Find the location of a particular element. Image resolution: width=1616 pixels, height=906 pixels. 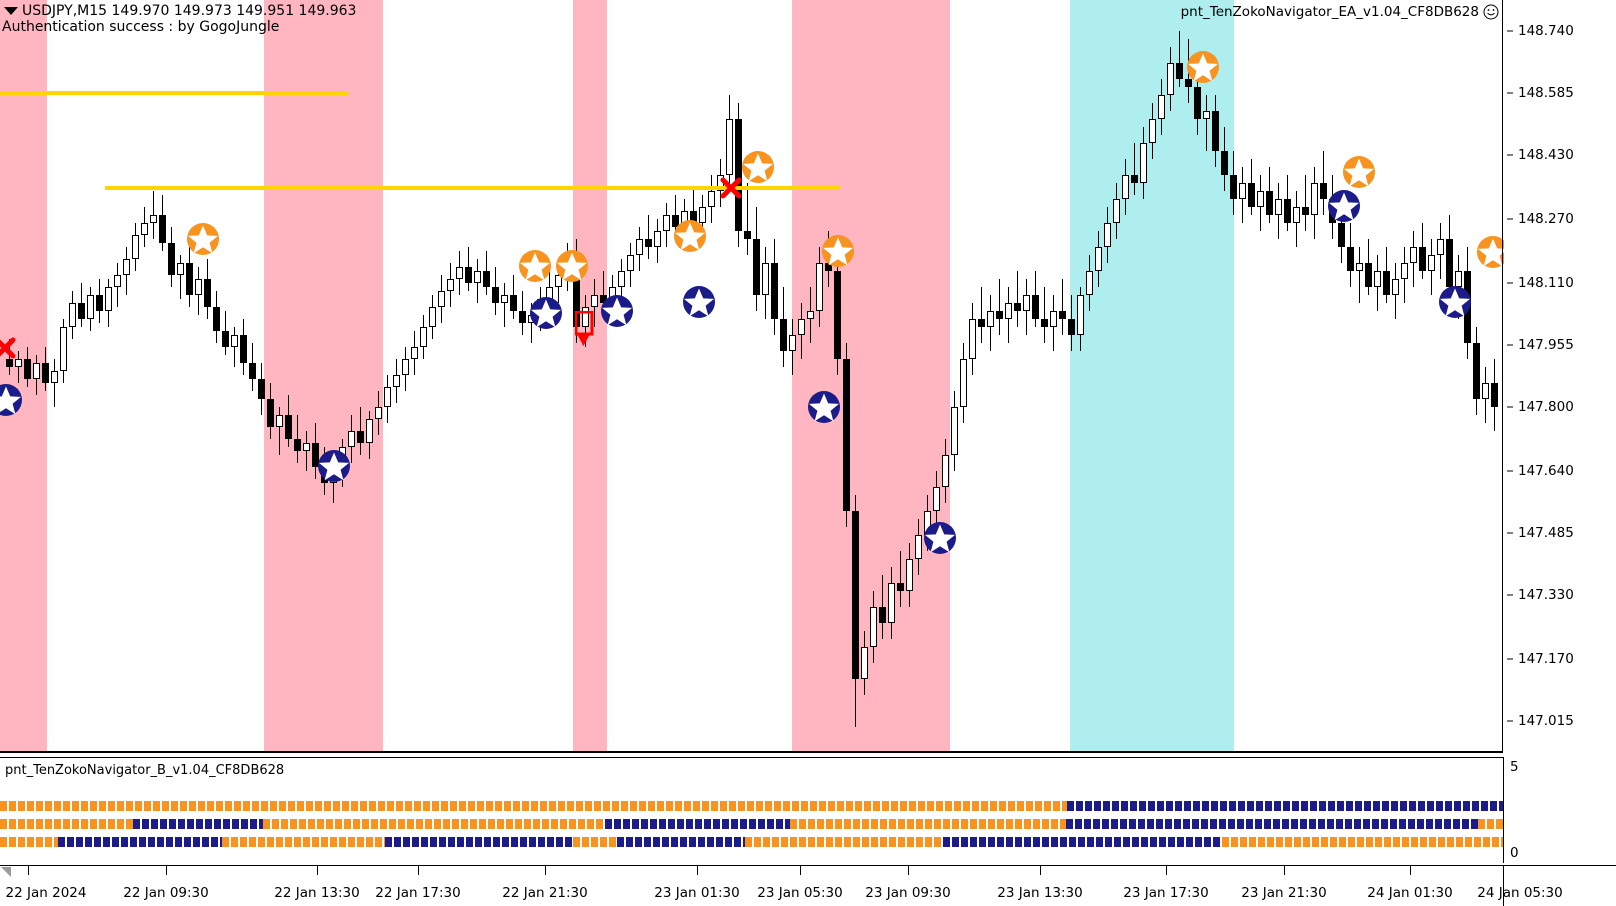

time-axis-inner is located at coordinates (752, 886).